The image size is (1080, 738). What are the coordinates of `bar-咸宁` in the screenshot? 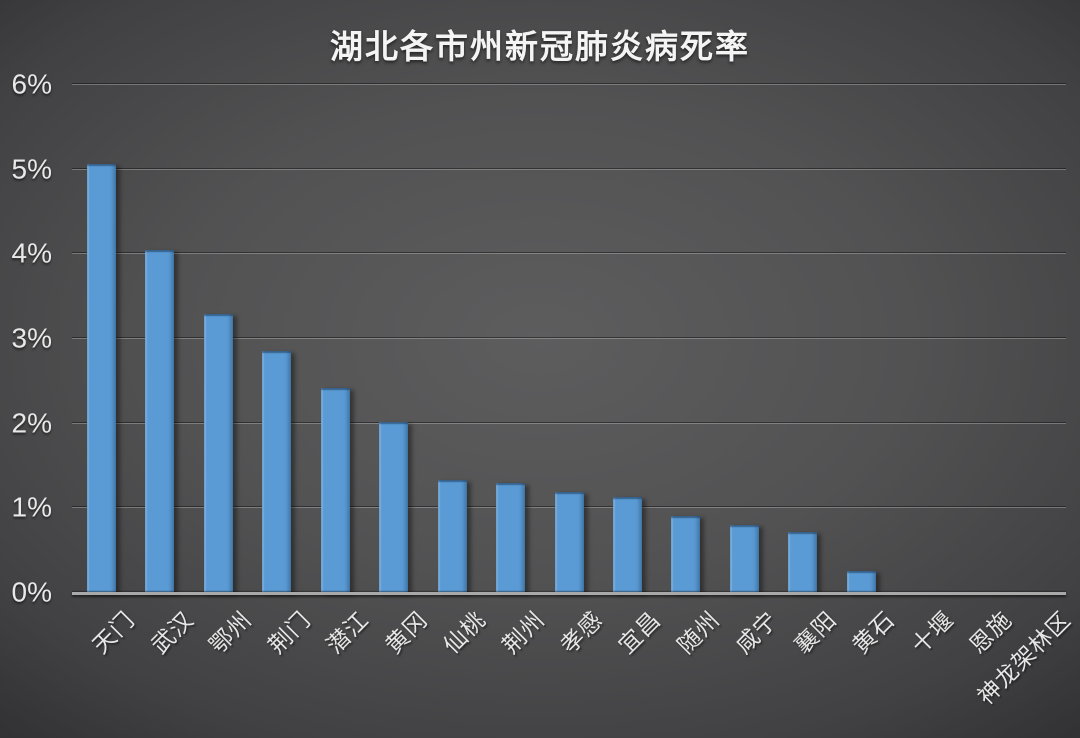 It's located at (744, 559).